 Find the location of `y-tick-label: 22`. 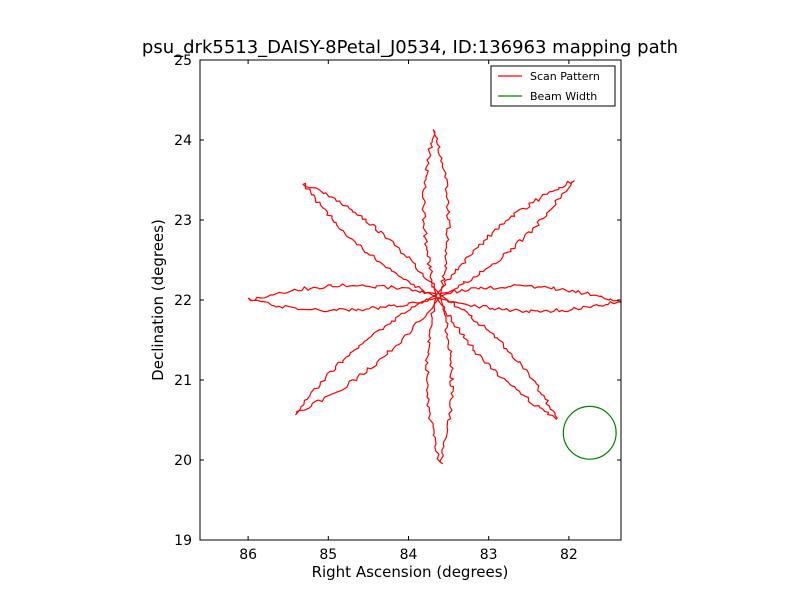

y-tick-label: 22 is located at coordinates (183, 301).